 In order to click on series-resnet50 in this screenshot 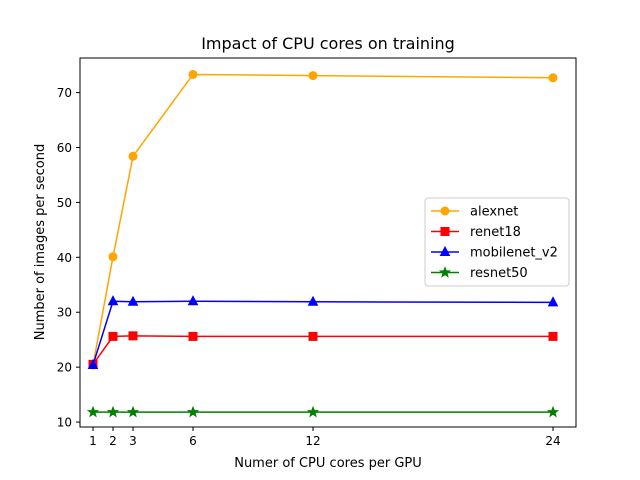, I will do `click(323, 411)`.